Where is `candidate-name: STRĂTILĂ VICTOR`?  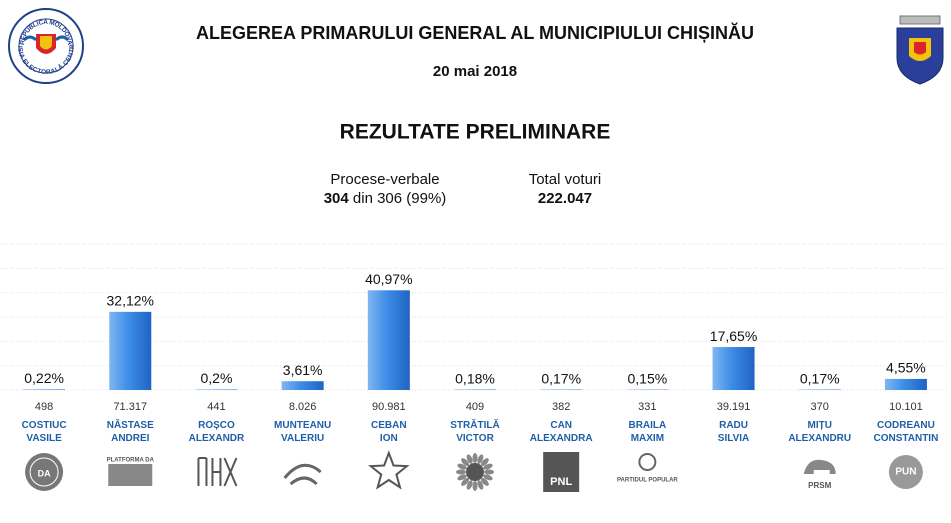 candidate-name: STRĂTILĂ VICTOR is located at coordinates (474, 431).